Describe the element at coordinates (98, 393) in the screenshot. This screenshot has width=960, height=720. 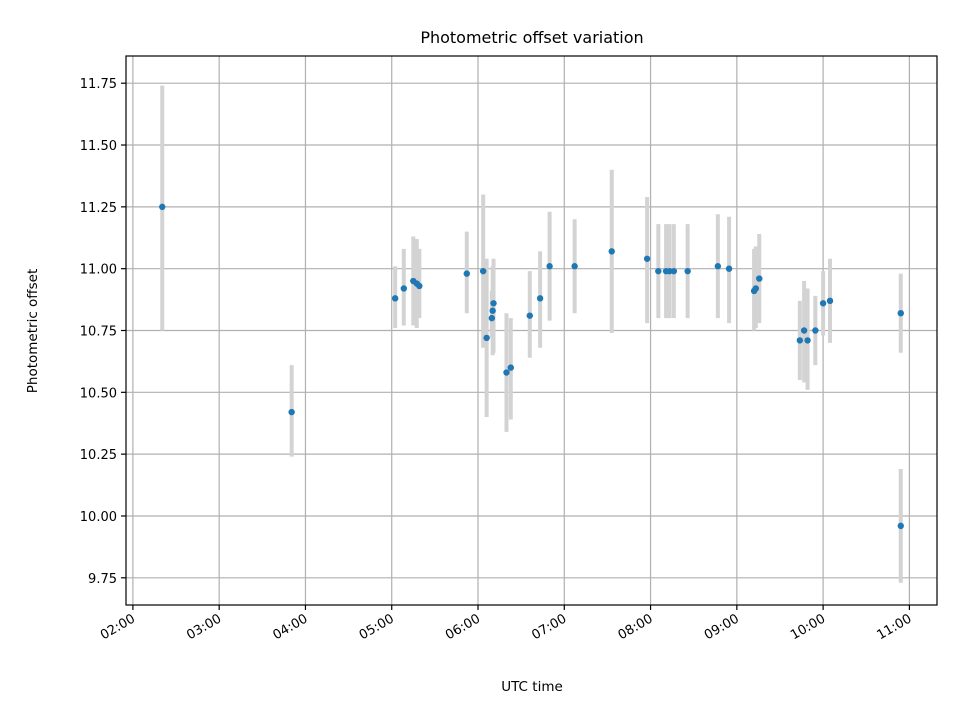
I see `y-tick-label: 10.50` at that location.